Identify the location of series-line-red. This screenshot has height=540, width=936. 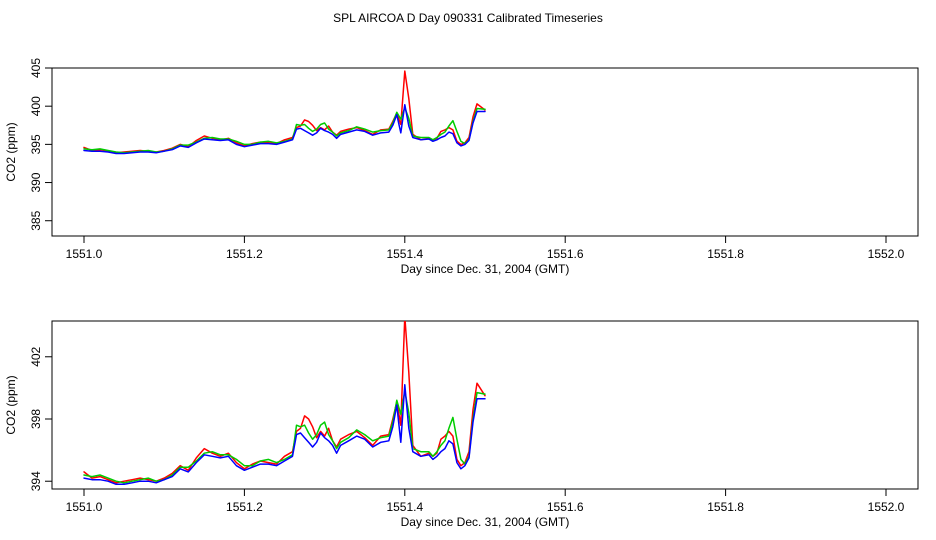
(284, 402).